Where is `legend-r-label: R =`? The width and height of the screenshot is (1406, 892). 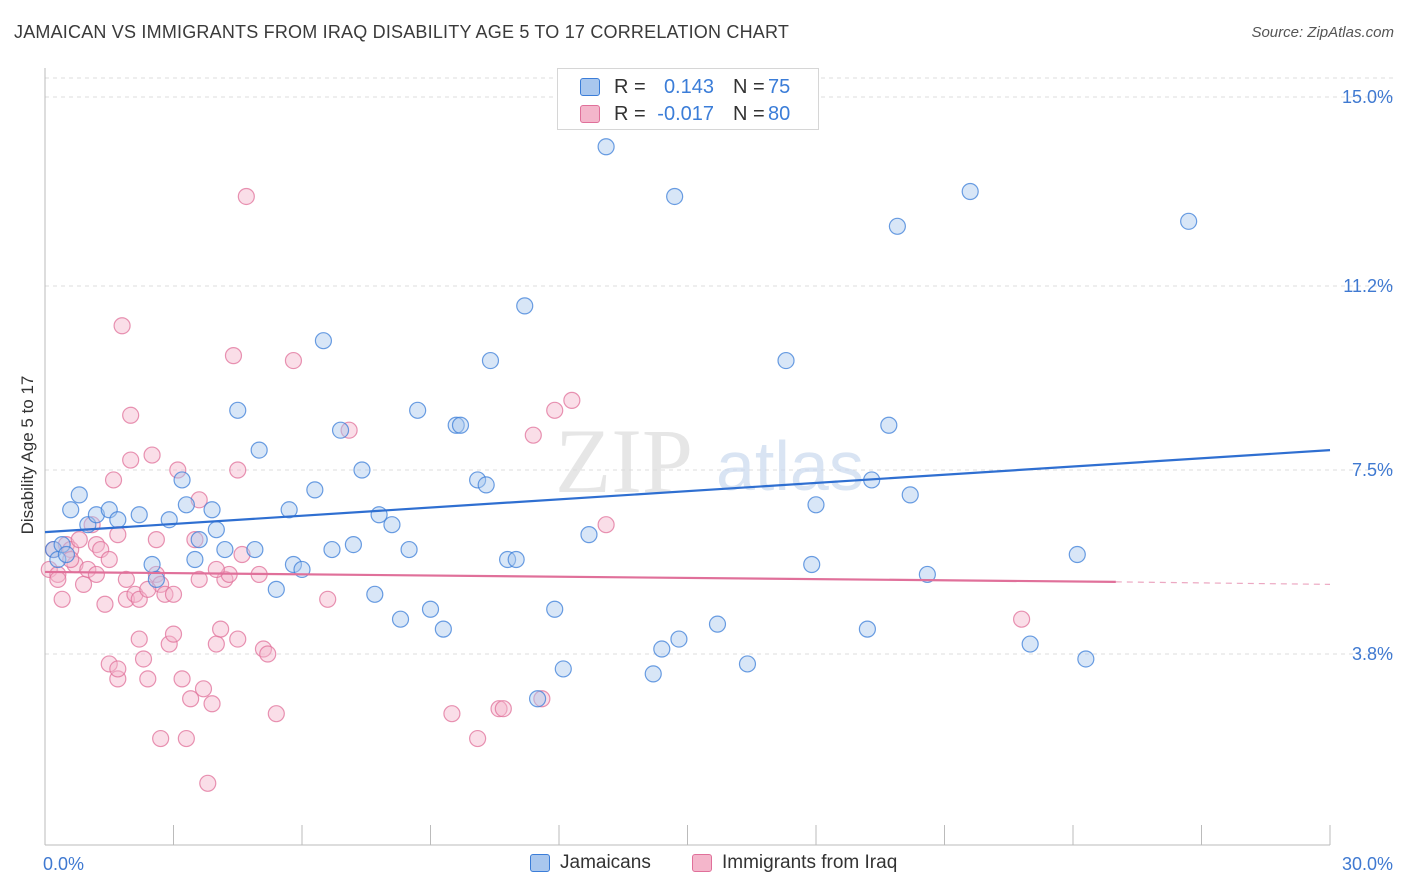 legend-r-label: R = is located at coordinates (630, 114).